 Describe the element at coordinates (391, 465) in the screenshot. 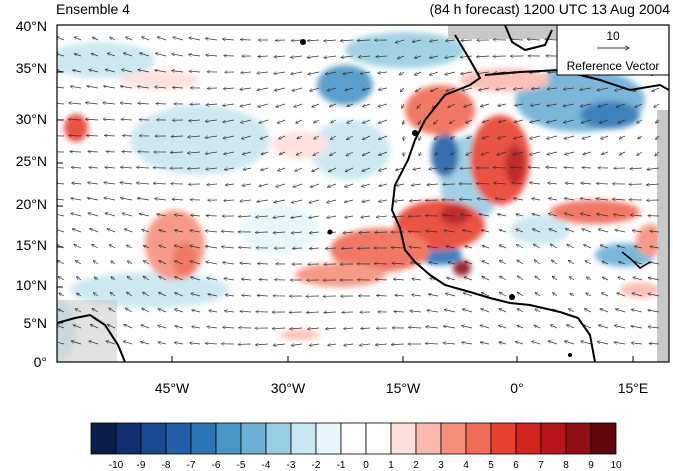

I see `colorbar-tick-label: 1` at that location.